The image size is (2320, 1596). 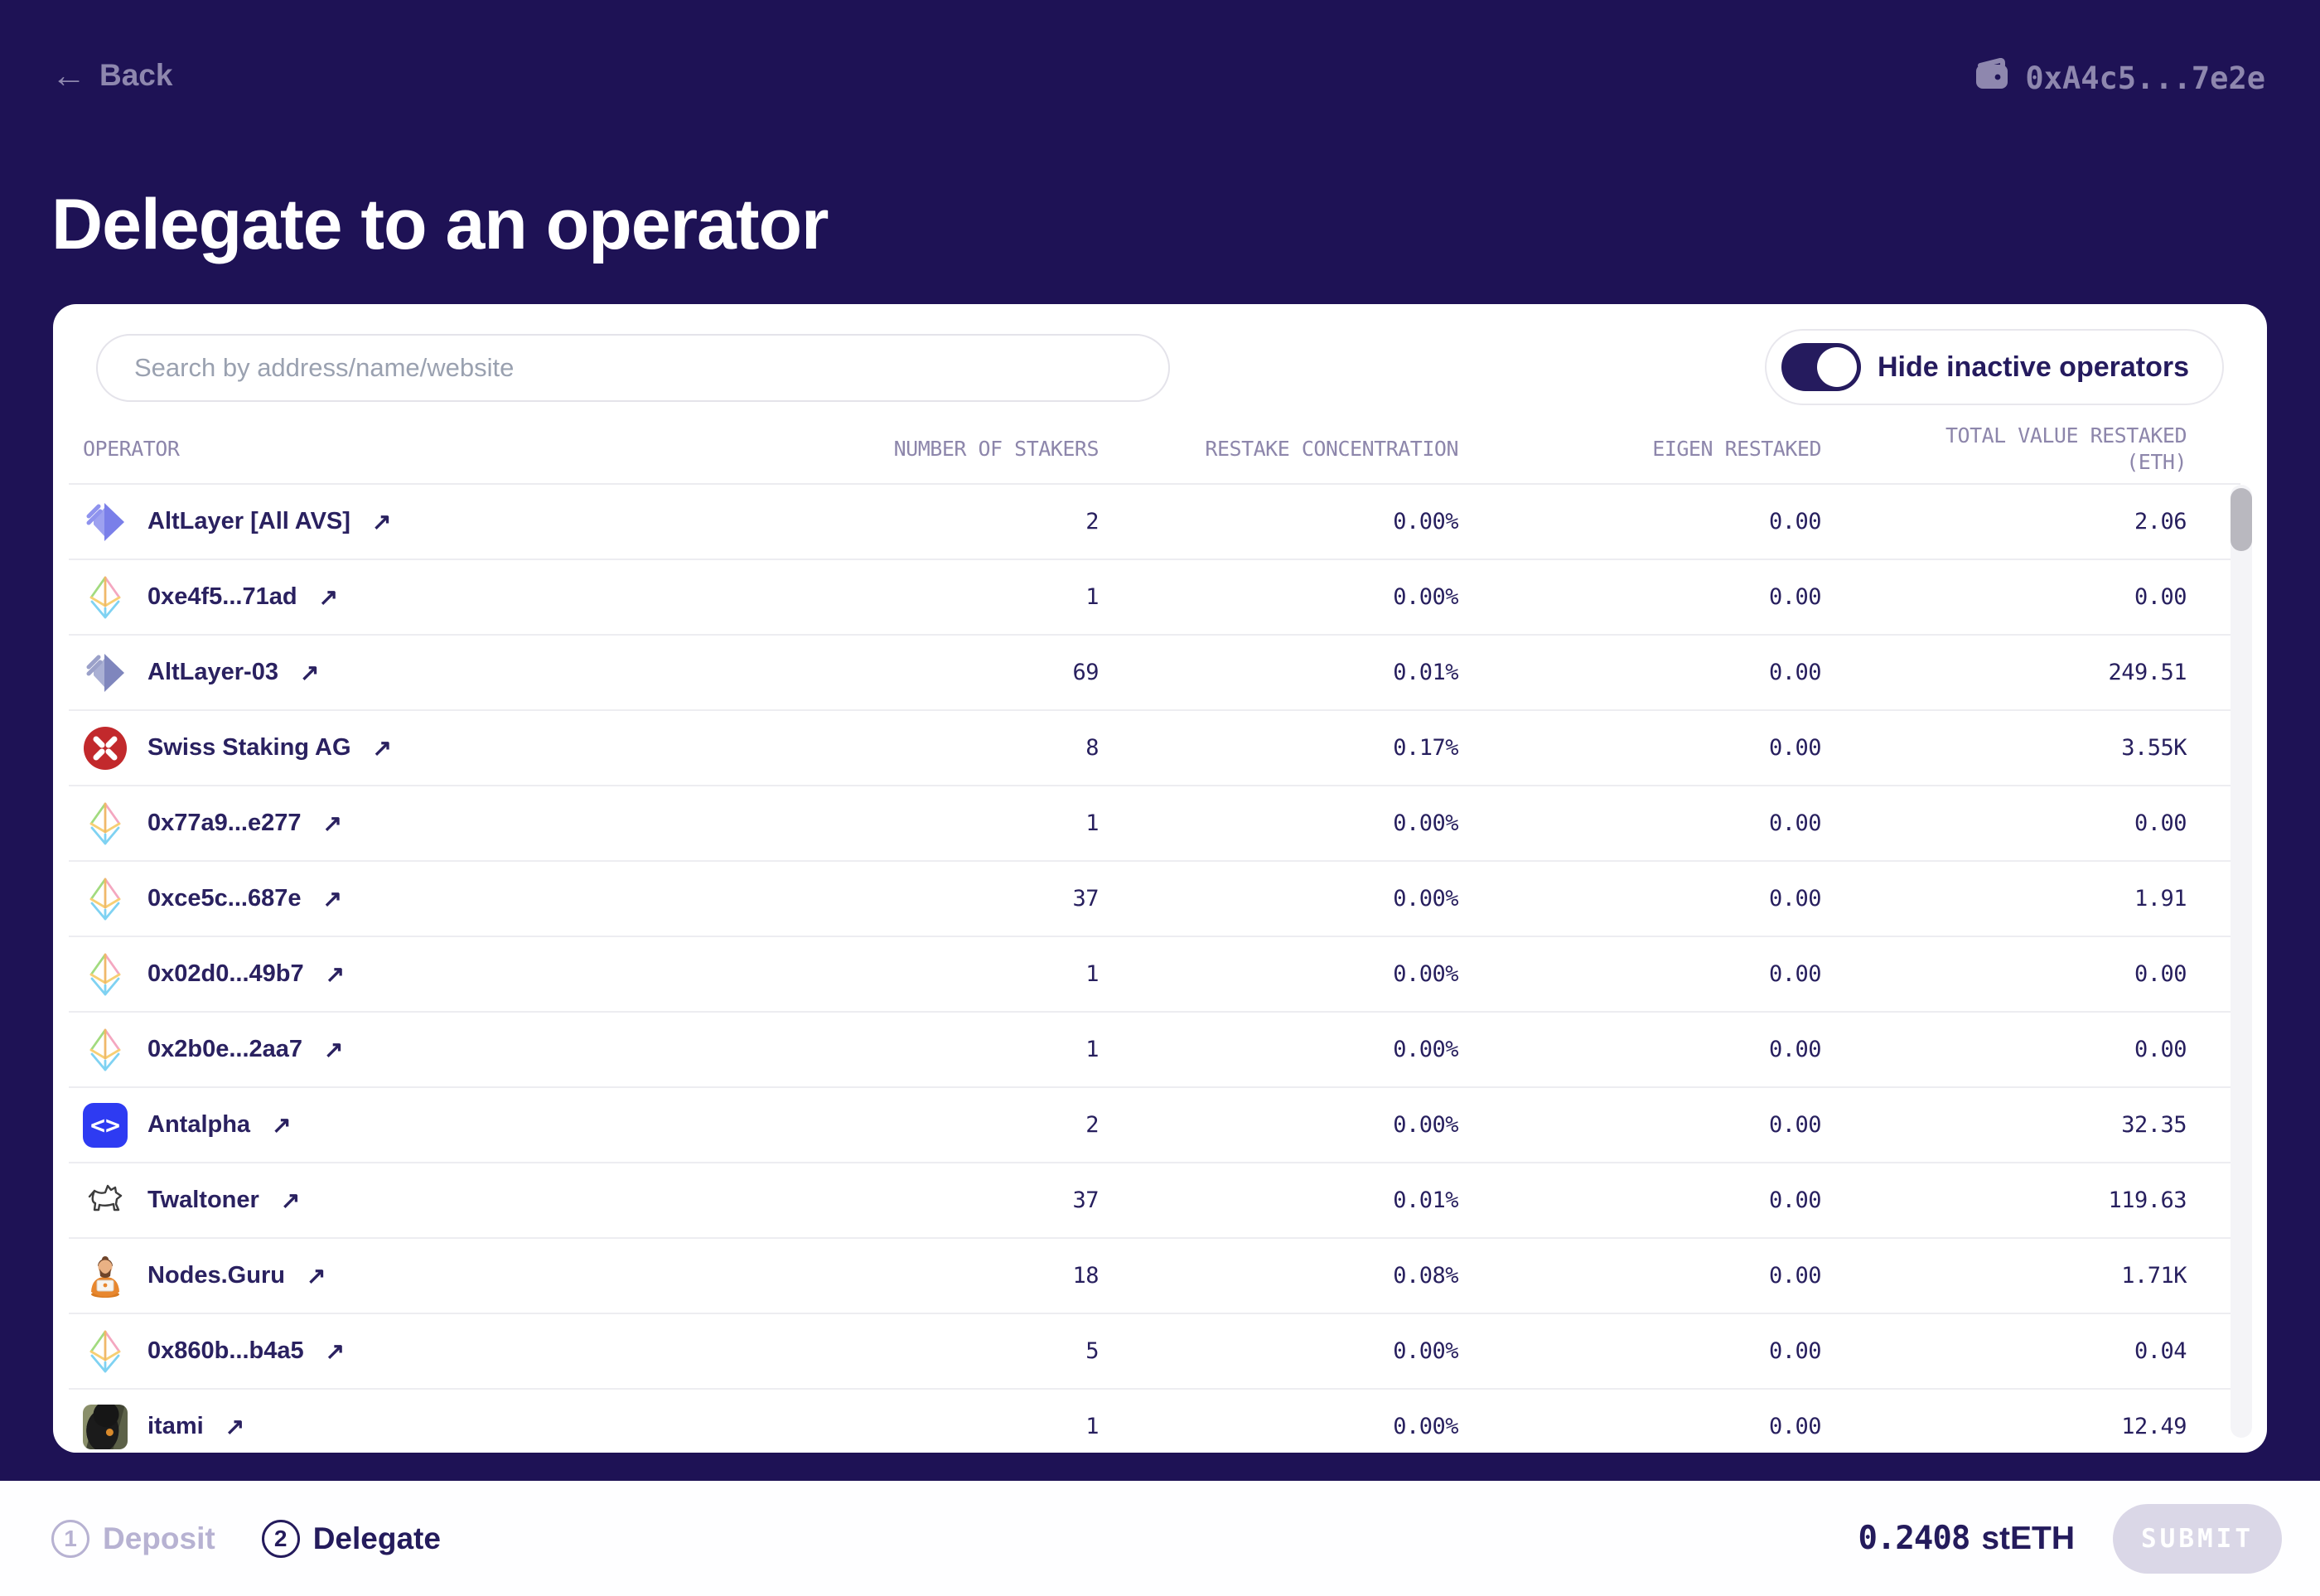 What do you see at coordinates (1154, 522) in the screenshot?
I see `table-row: AltLayer [All AVS] ↗ 2 0.00% 0.00 2.06` at bounding box center [1154, 522].